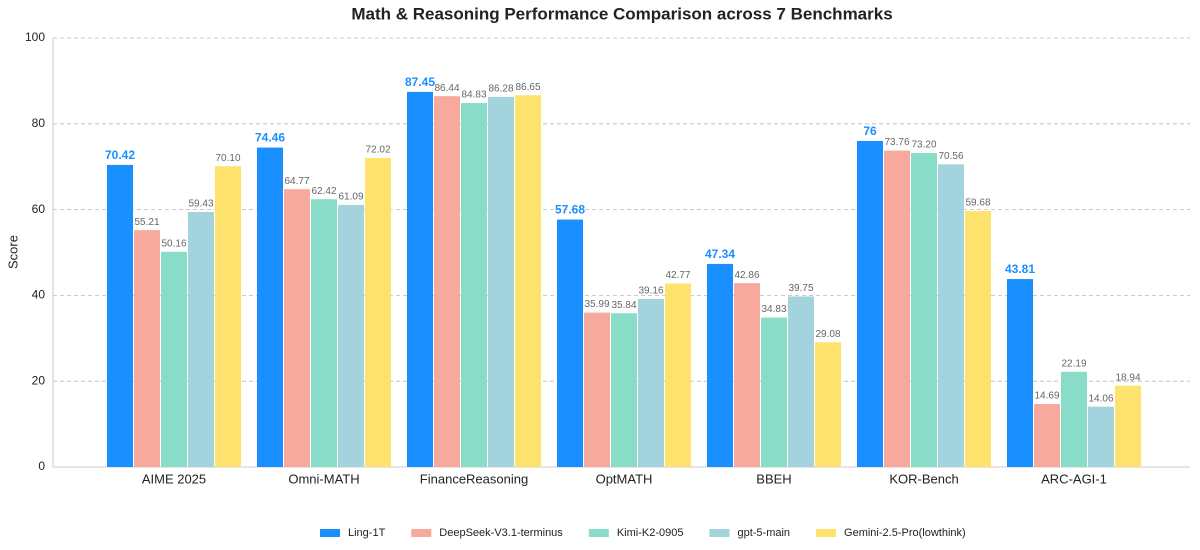 This screenshot has height=550, width=1200. Describe the element at coordinates (420, 82) in the screenshot. I see `value-label: 87.45` at that location.